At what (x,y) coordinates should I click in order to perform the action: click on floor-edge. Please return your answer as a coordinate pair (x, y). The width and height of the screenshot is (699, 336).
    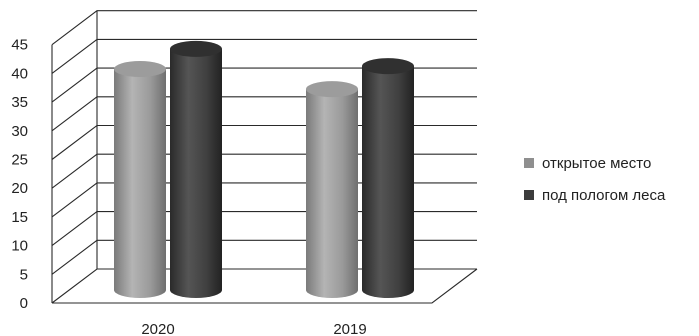
    Looking at the image, I should click on (265, 286).